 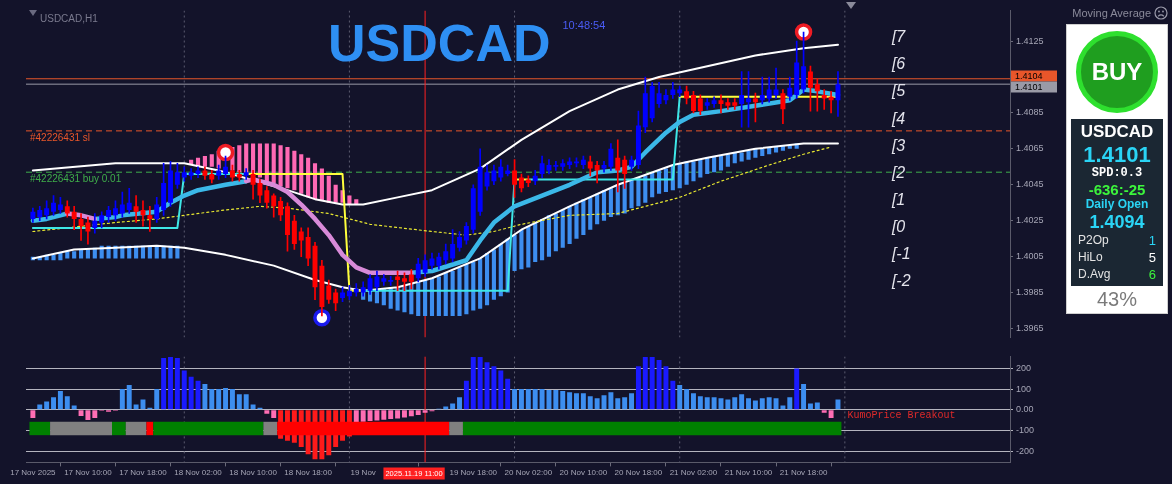 I want to click on y-tick-label: 1.4045, so click(x=1030, y=184).